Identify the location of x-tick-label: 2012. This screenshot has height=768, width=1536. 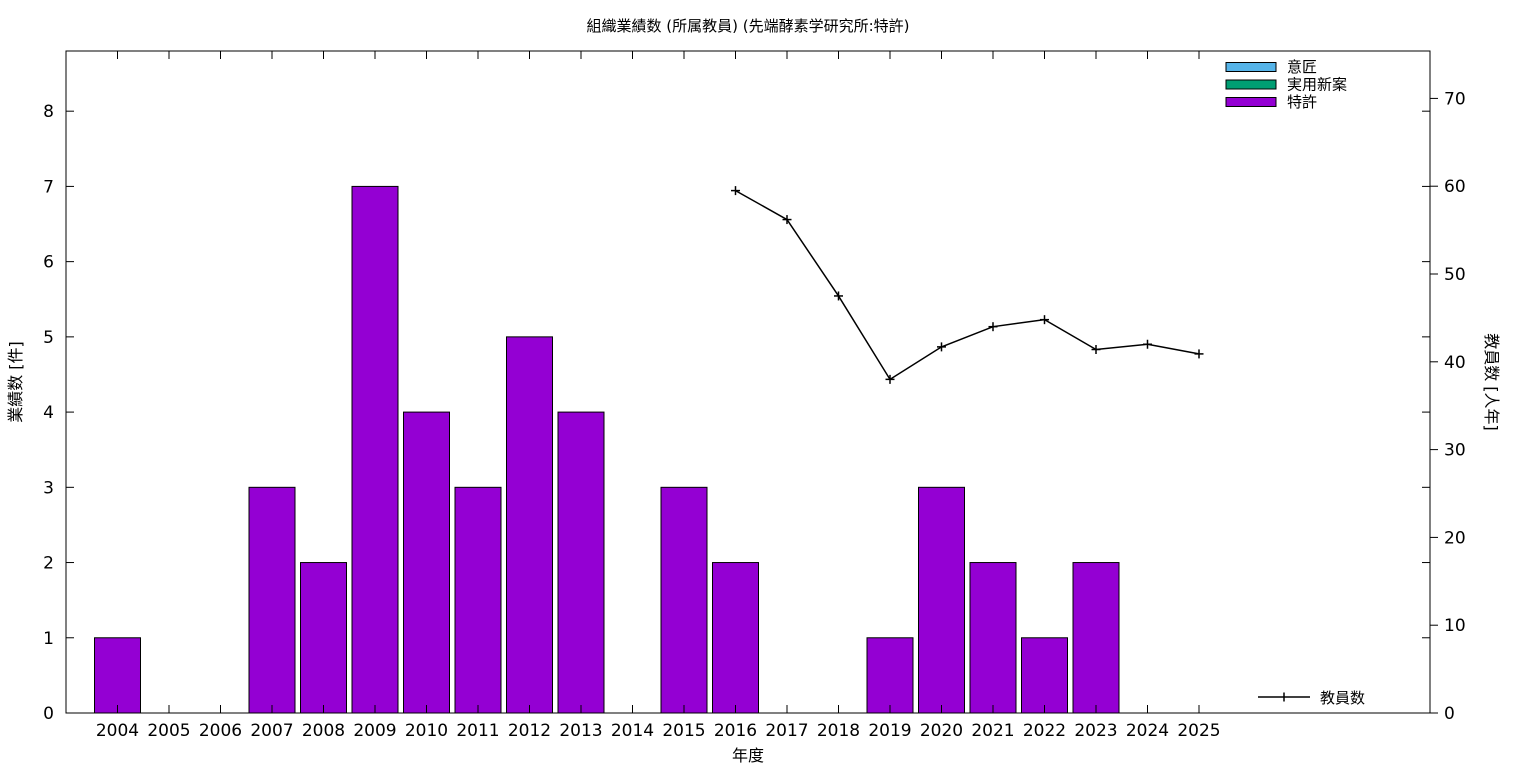
(529, 731).